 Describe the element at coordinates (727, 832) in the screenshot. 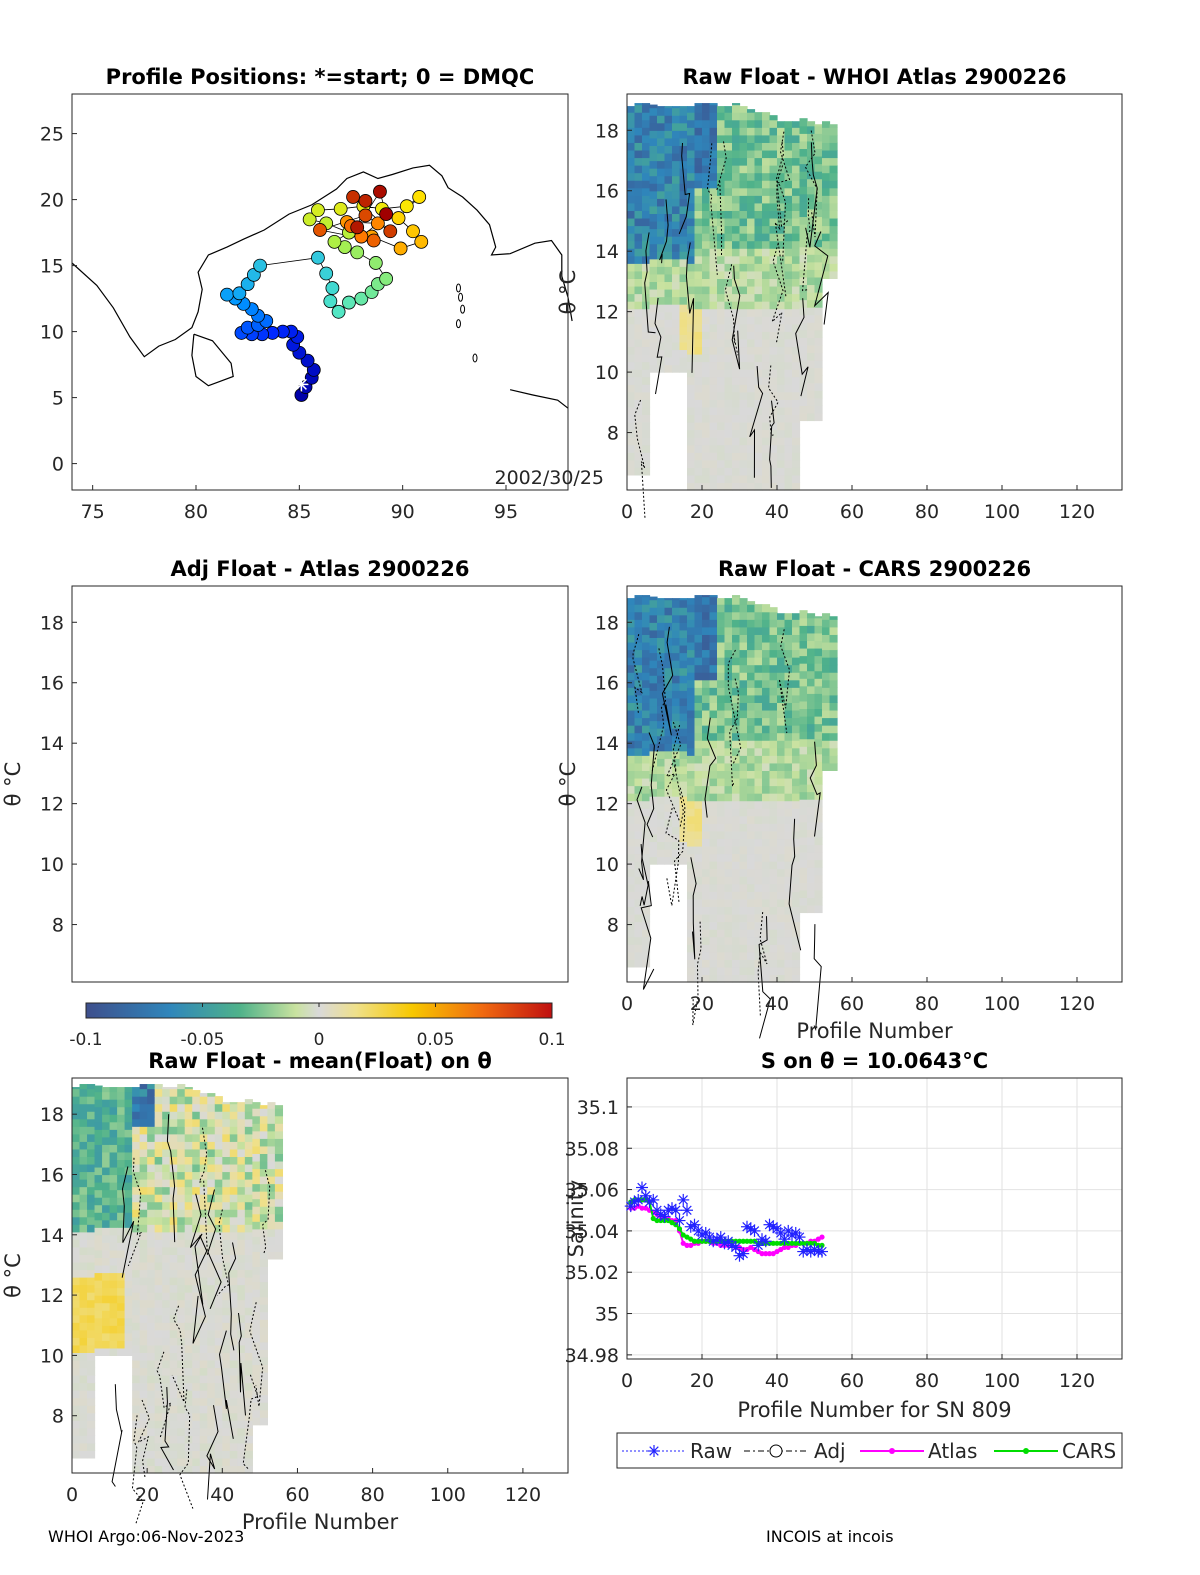

I see `raw_cars-contours` at that location.